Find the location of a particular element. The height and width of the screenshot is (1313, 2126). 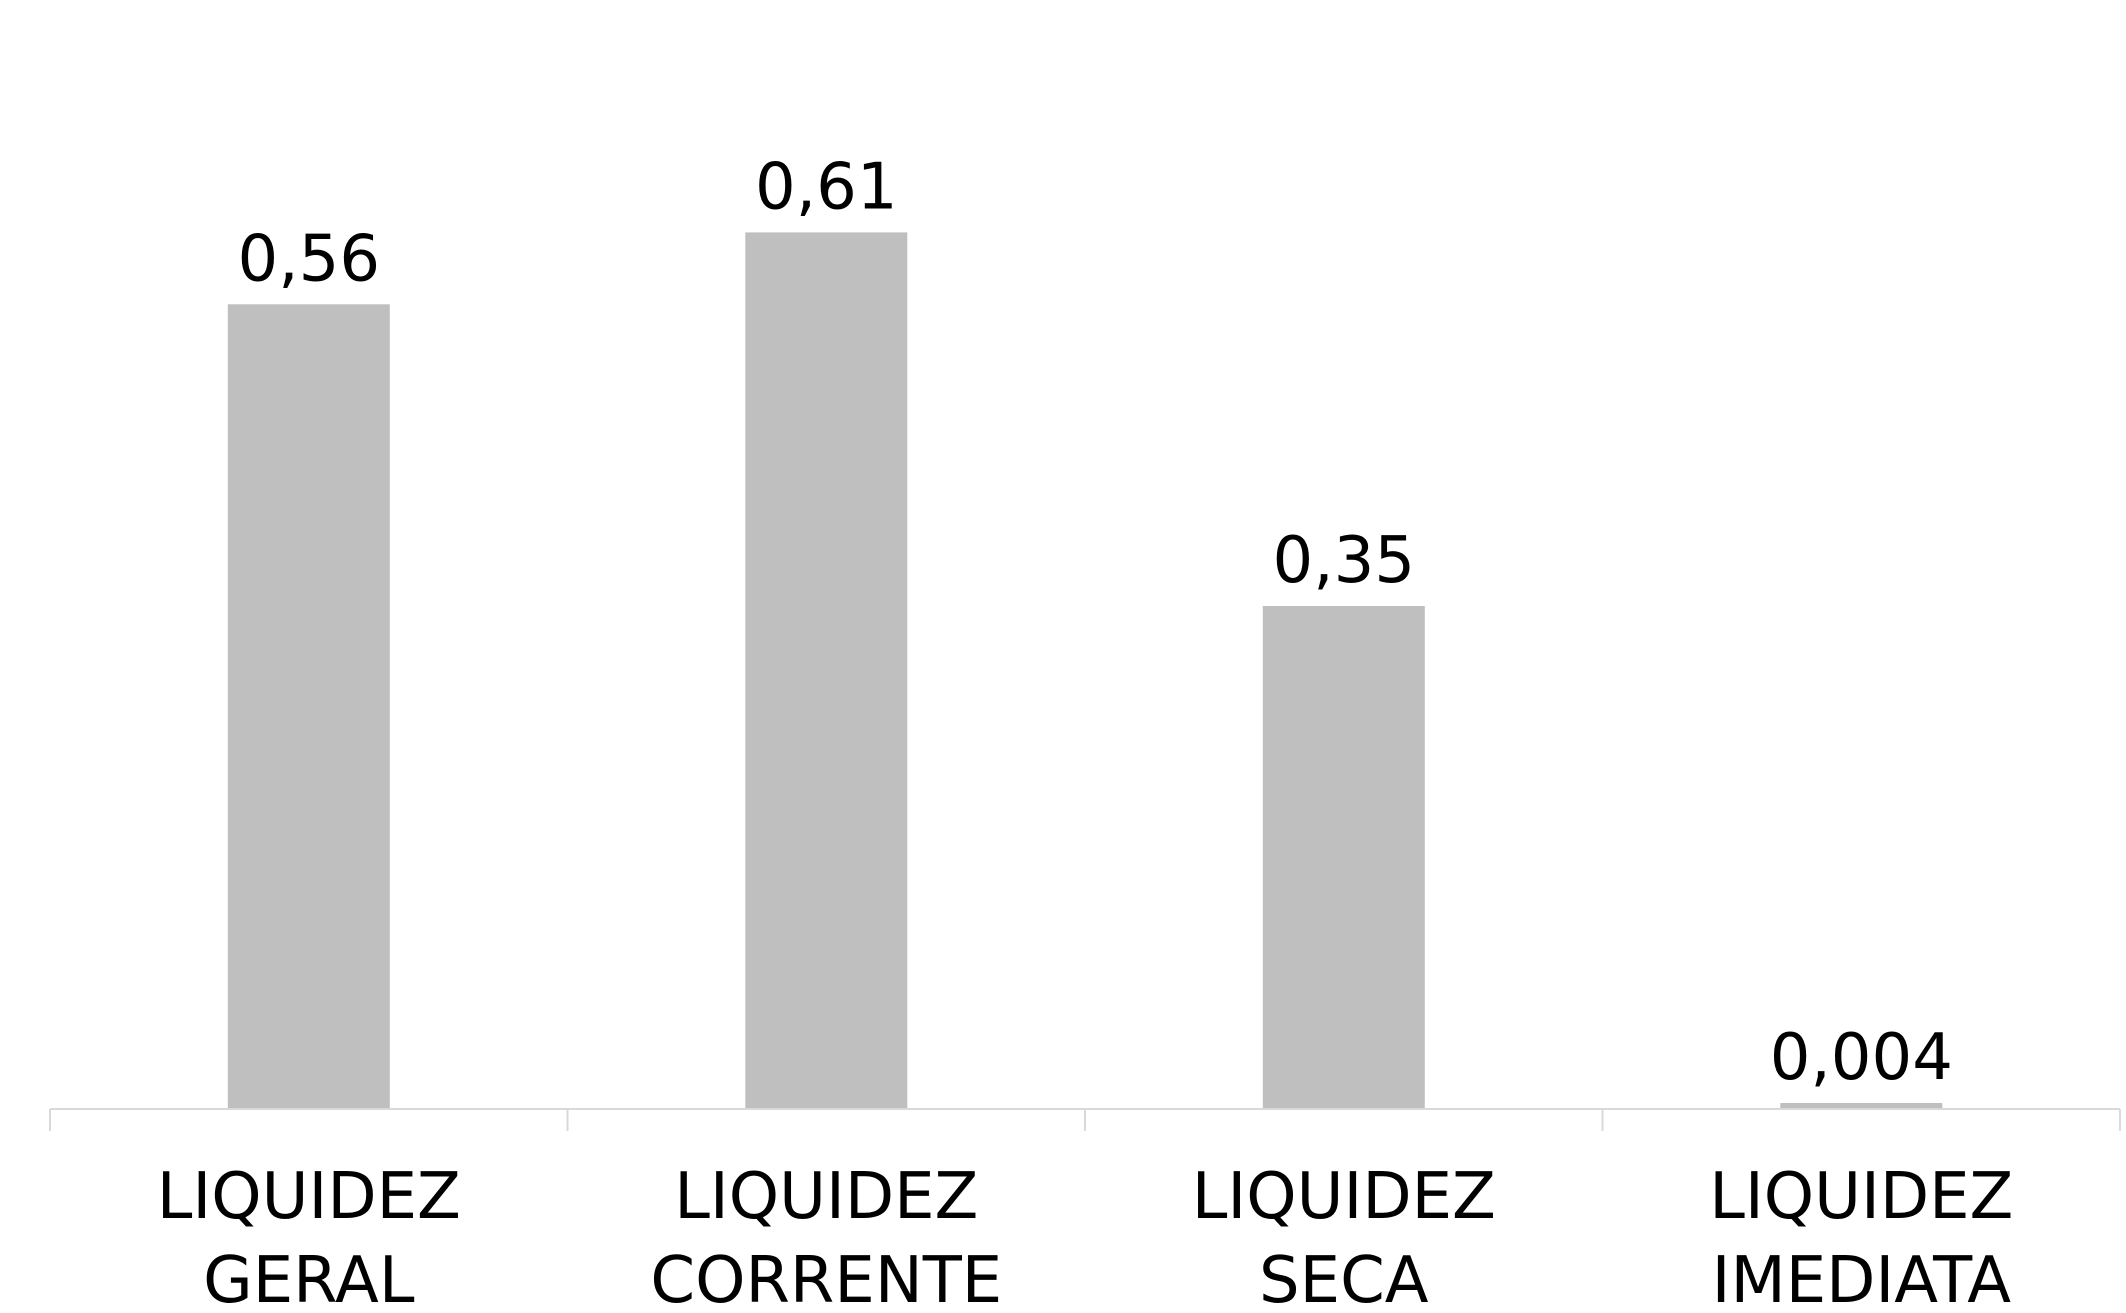

data-label-4: 0,004 is located at coordinates (1861, 1058).